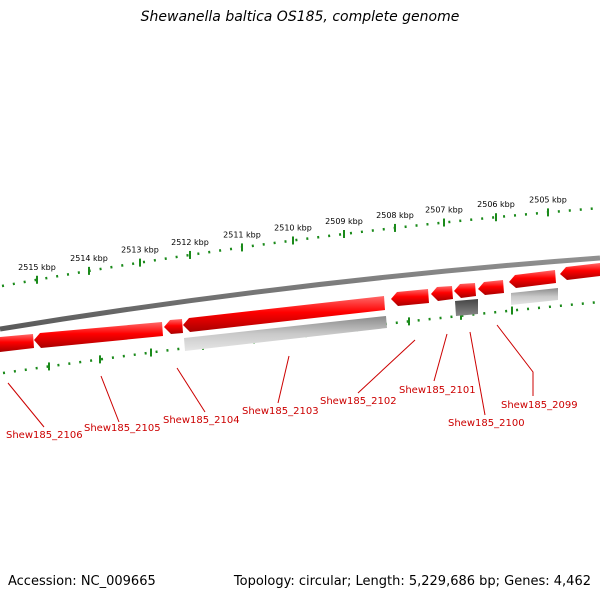  I want to click on outer-scale-track, so click(300, 247).